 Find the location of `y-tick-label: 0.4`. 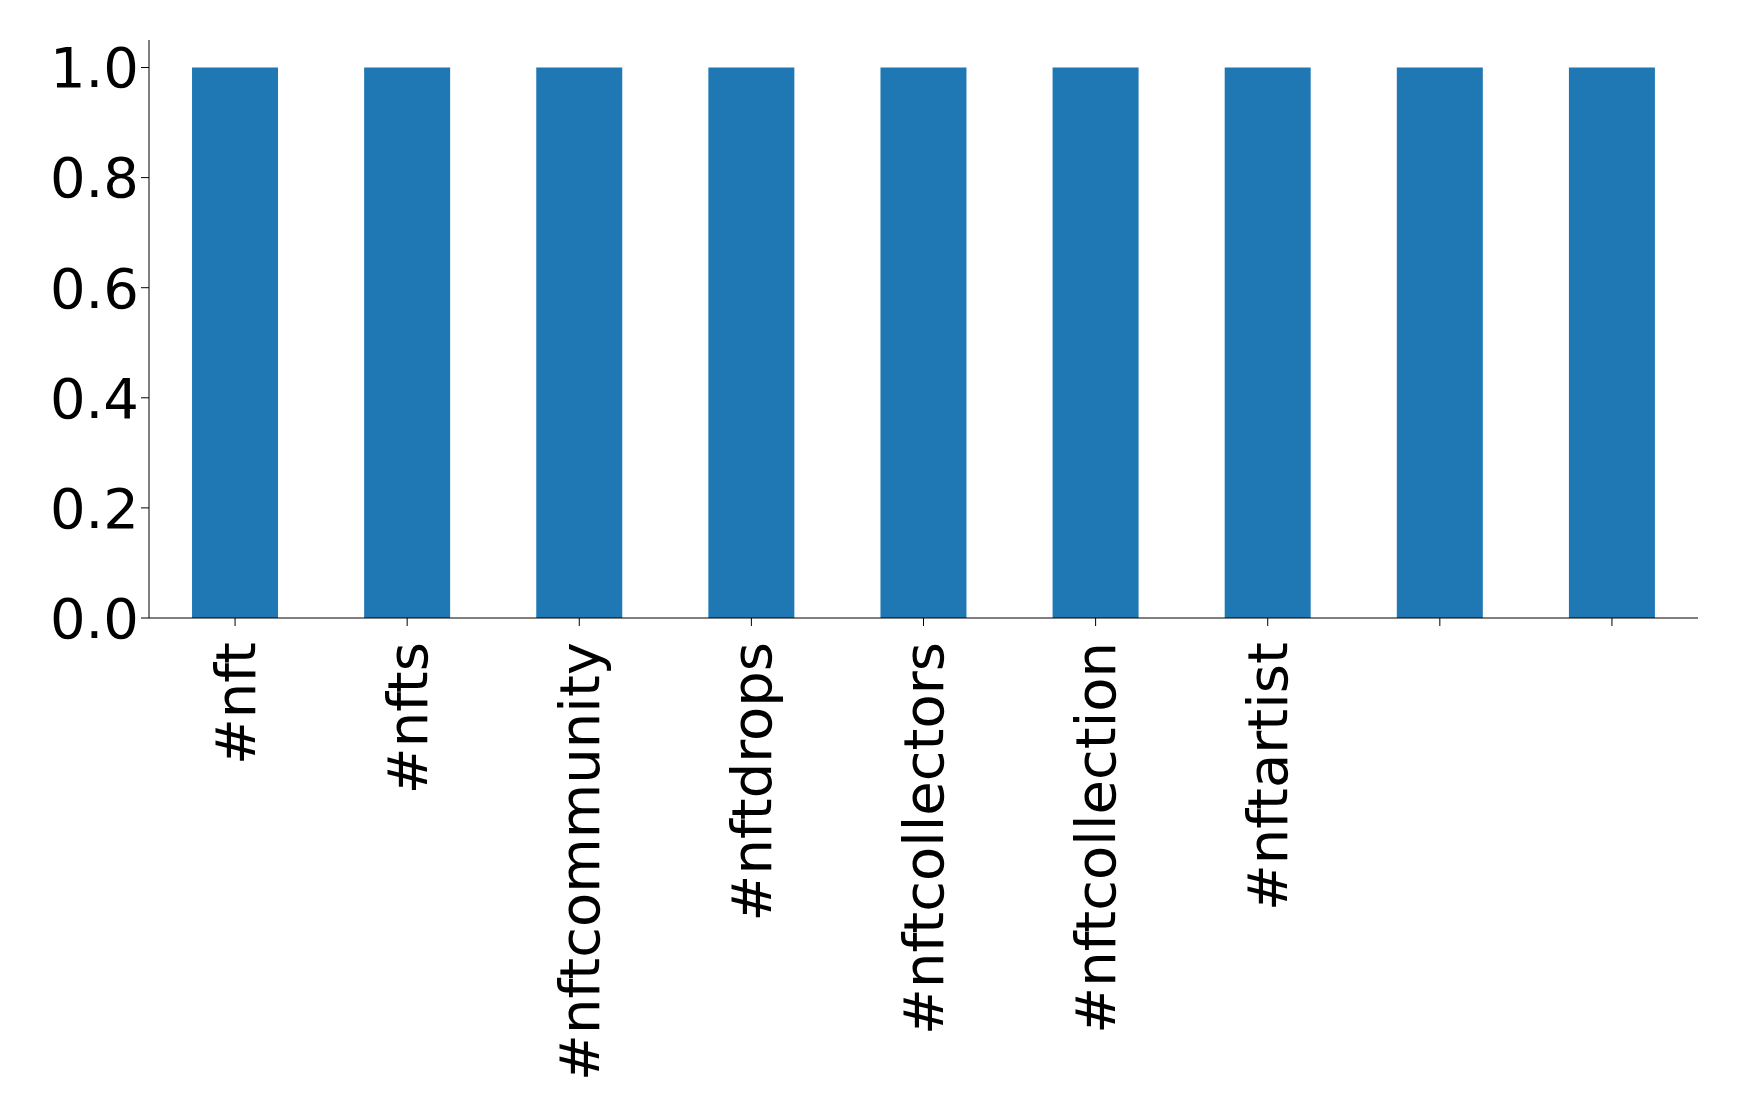

y-tick-label: 0.4 is located at coordinates (94, 398).